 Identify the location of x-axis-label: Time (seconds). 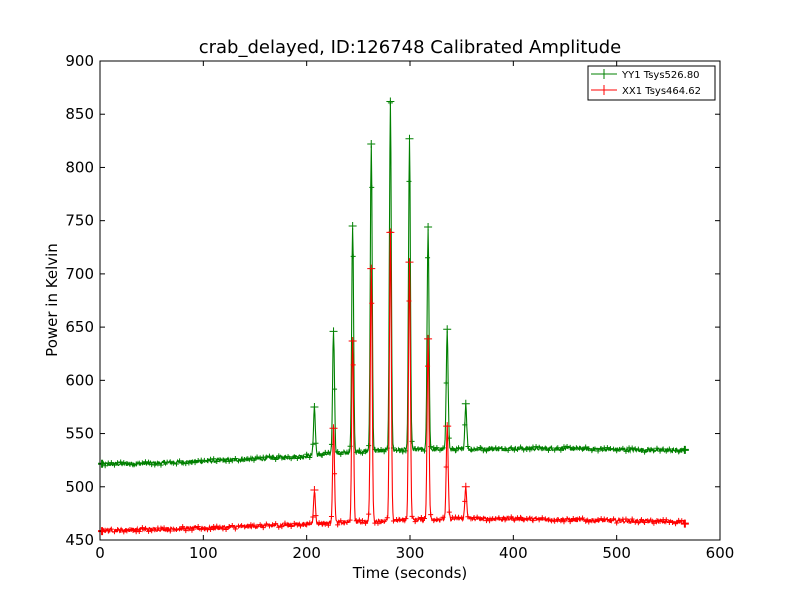
(410, 573).